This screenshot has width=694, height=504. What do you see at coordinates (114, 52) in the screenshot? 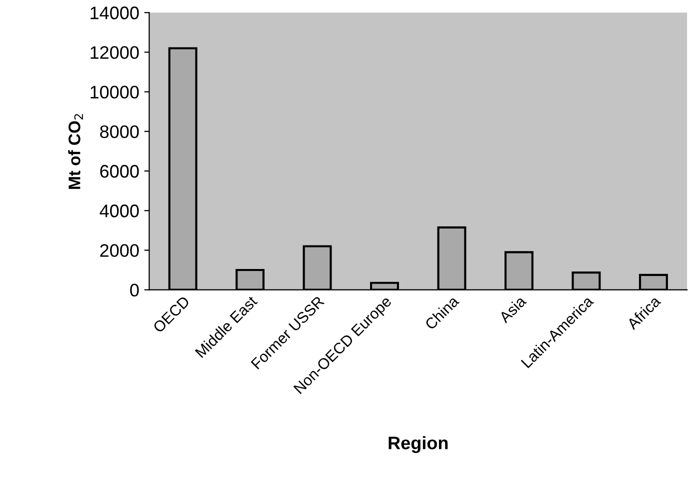
I see `y-tick-label: 12000` at bounding box center [114, 52].